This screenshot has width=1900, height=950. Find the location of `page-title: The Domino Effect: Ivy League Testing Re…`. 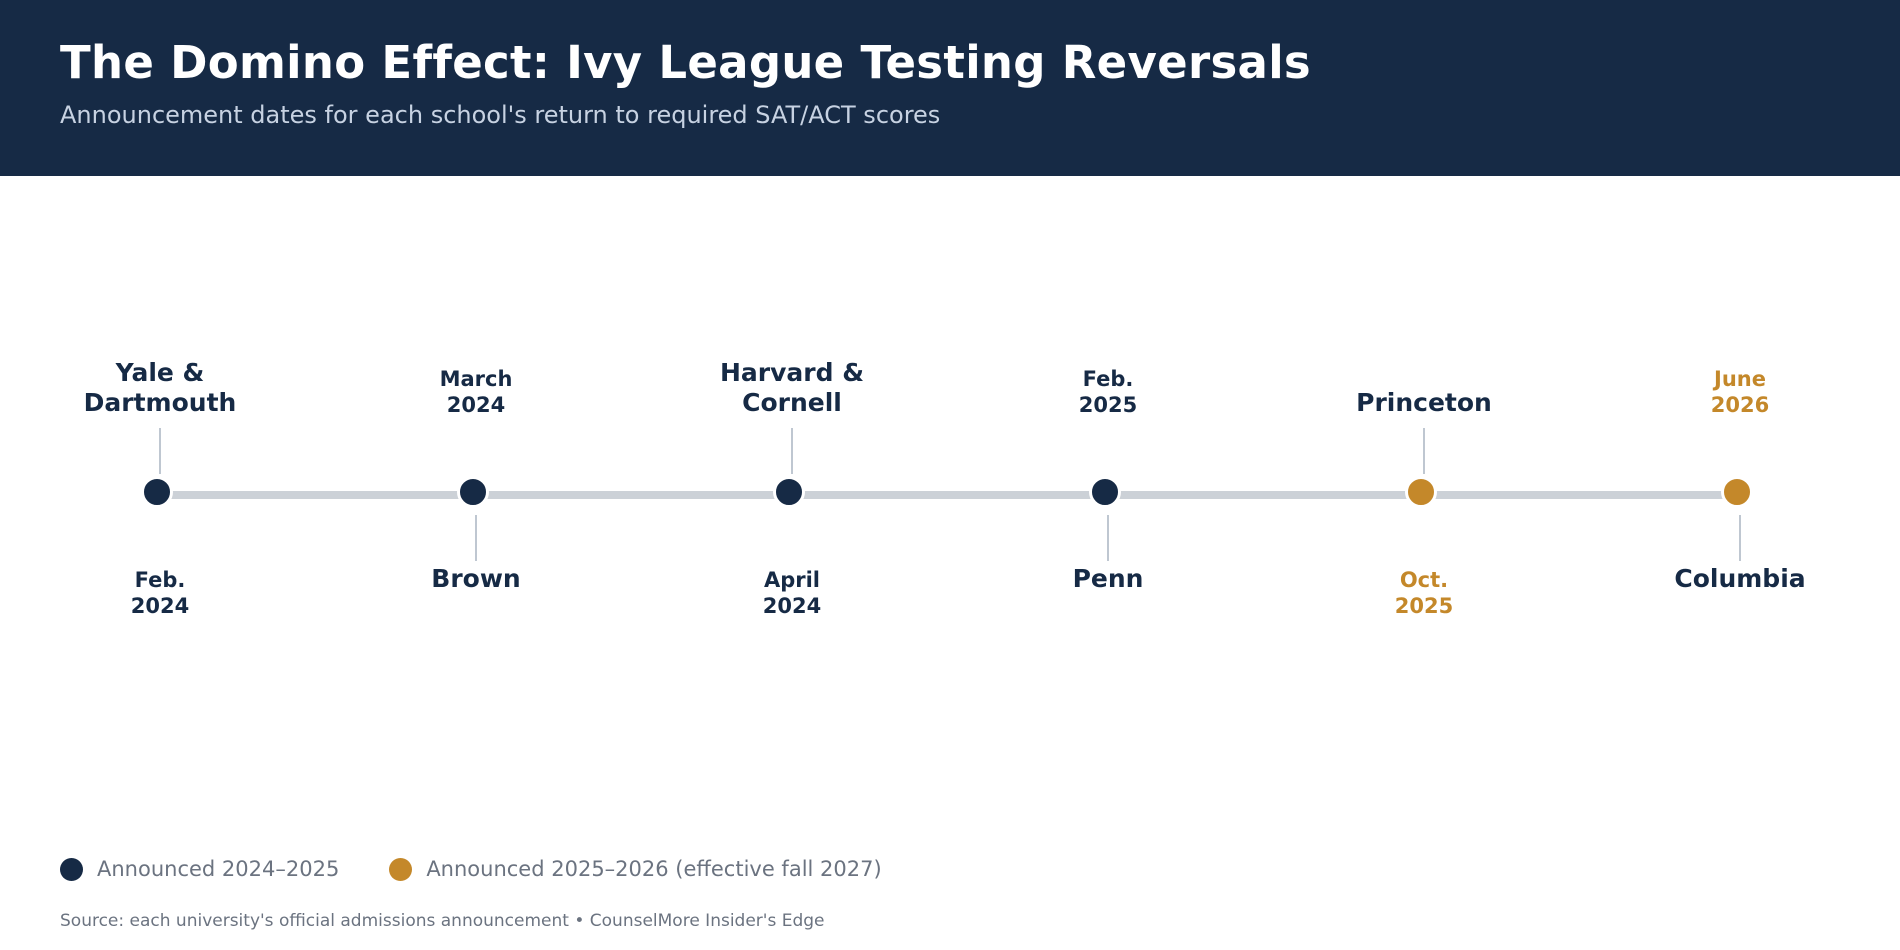

page-title: The Domino Effect: Ivy League Testing Re… is located at coordinates (686, 62).